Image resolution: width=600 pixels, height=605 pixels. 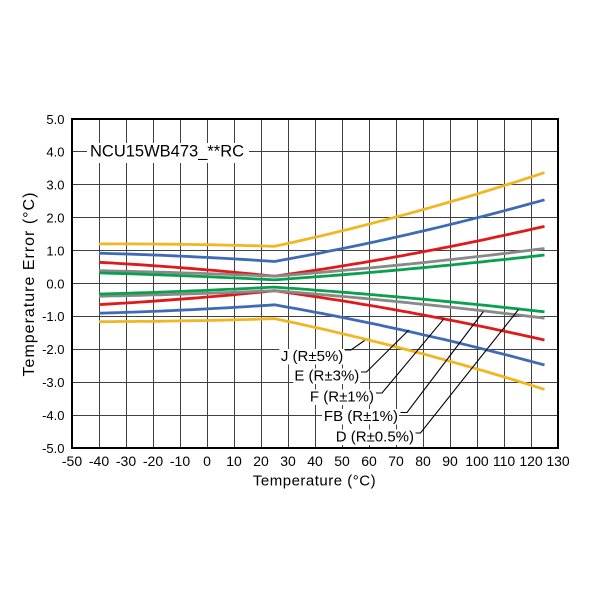 What do you see at coordinates (375, 437) in the screenshot?
I see `svg-text: D (R±0.5%)` at bounding box center [375, 437].